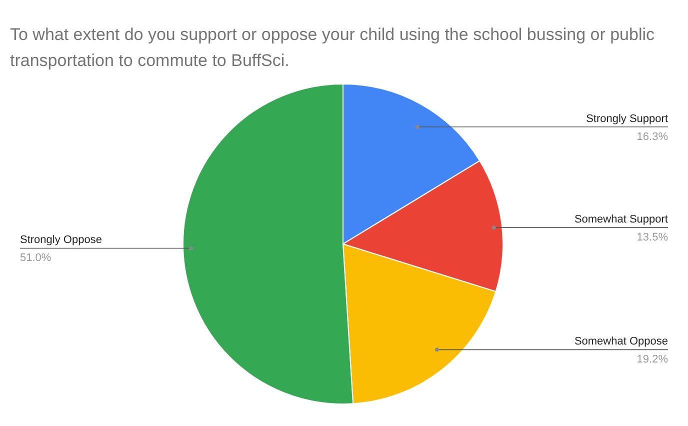  What do you see at coordinates (652, 360) in the screenshot?
I see `data-label: 19.2%` at bounding box center [652, 360].